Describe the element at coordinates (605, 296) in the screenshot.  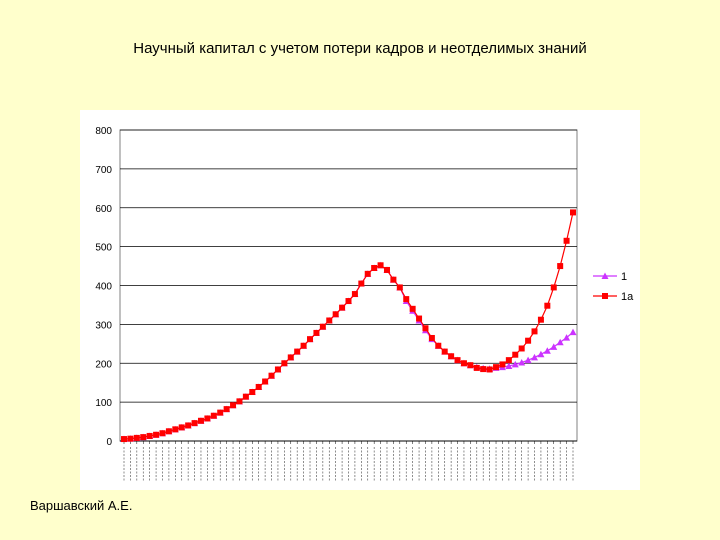
I see `legend-marker-1а` at that location.